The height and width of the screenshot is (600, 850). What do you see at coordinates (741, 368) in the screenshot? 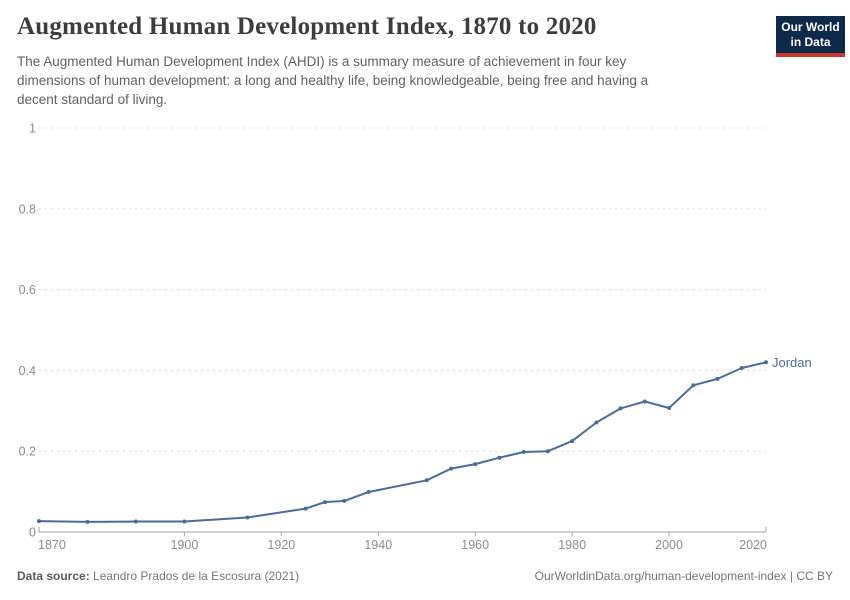
I see `data-point-2015` at bounding box center [741, 368].